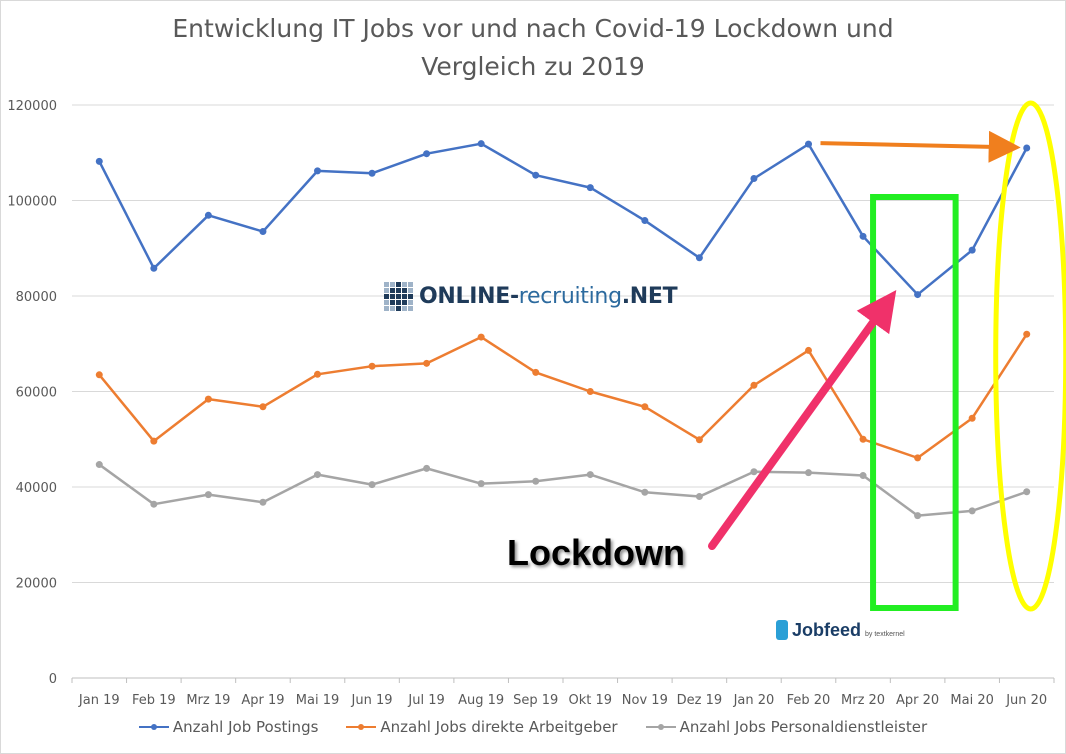  What do you see at coordinates (32, 202) in the screenshot?
I see `y-tick-label: 100000` at bounding box center [32, 202].